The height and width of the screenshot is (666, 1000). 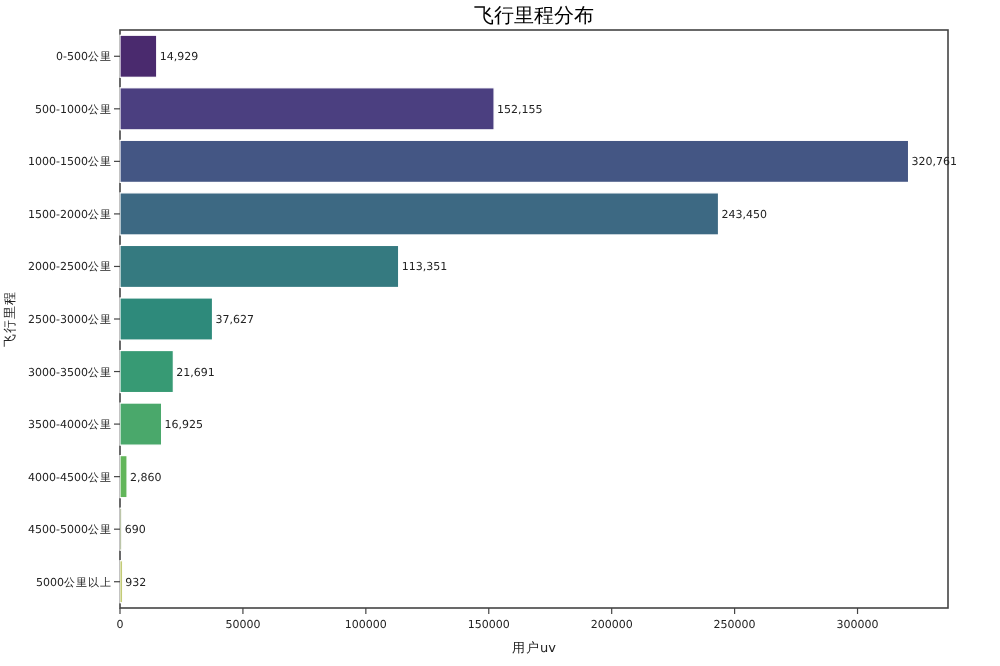 What do you see at coordinates (534, 16) in the screenshot?
I see `chart-title: 飞行里程分布` at bounding box center [534, 16].